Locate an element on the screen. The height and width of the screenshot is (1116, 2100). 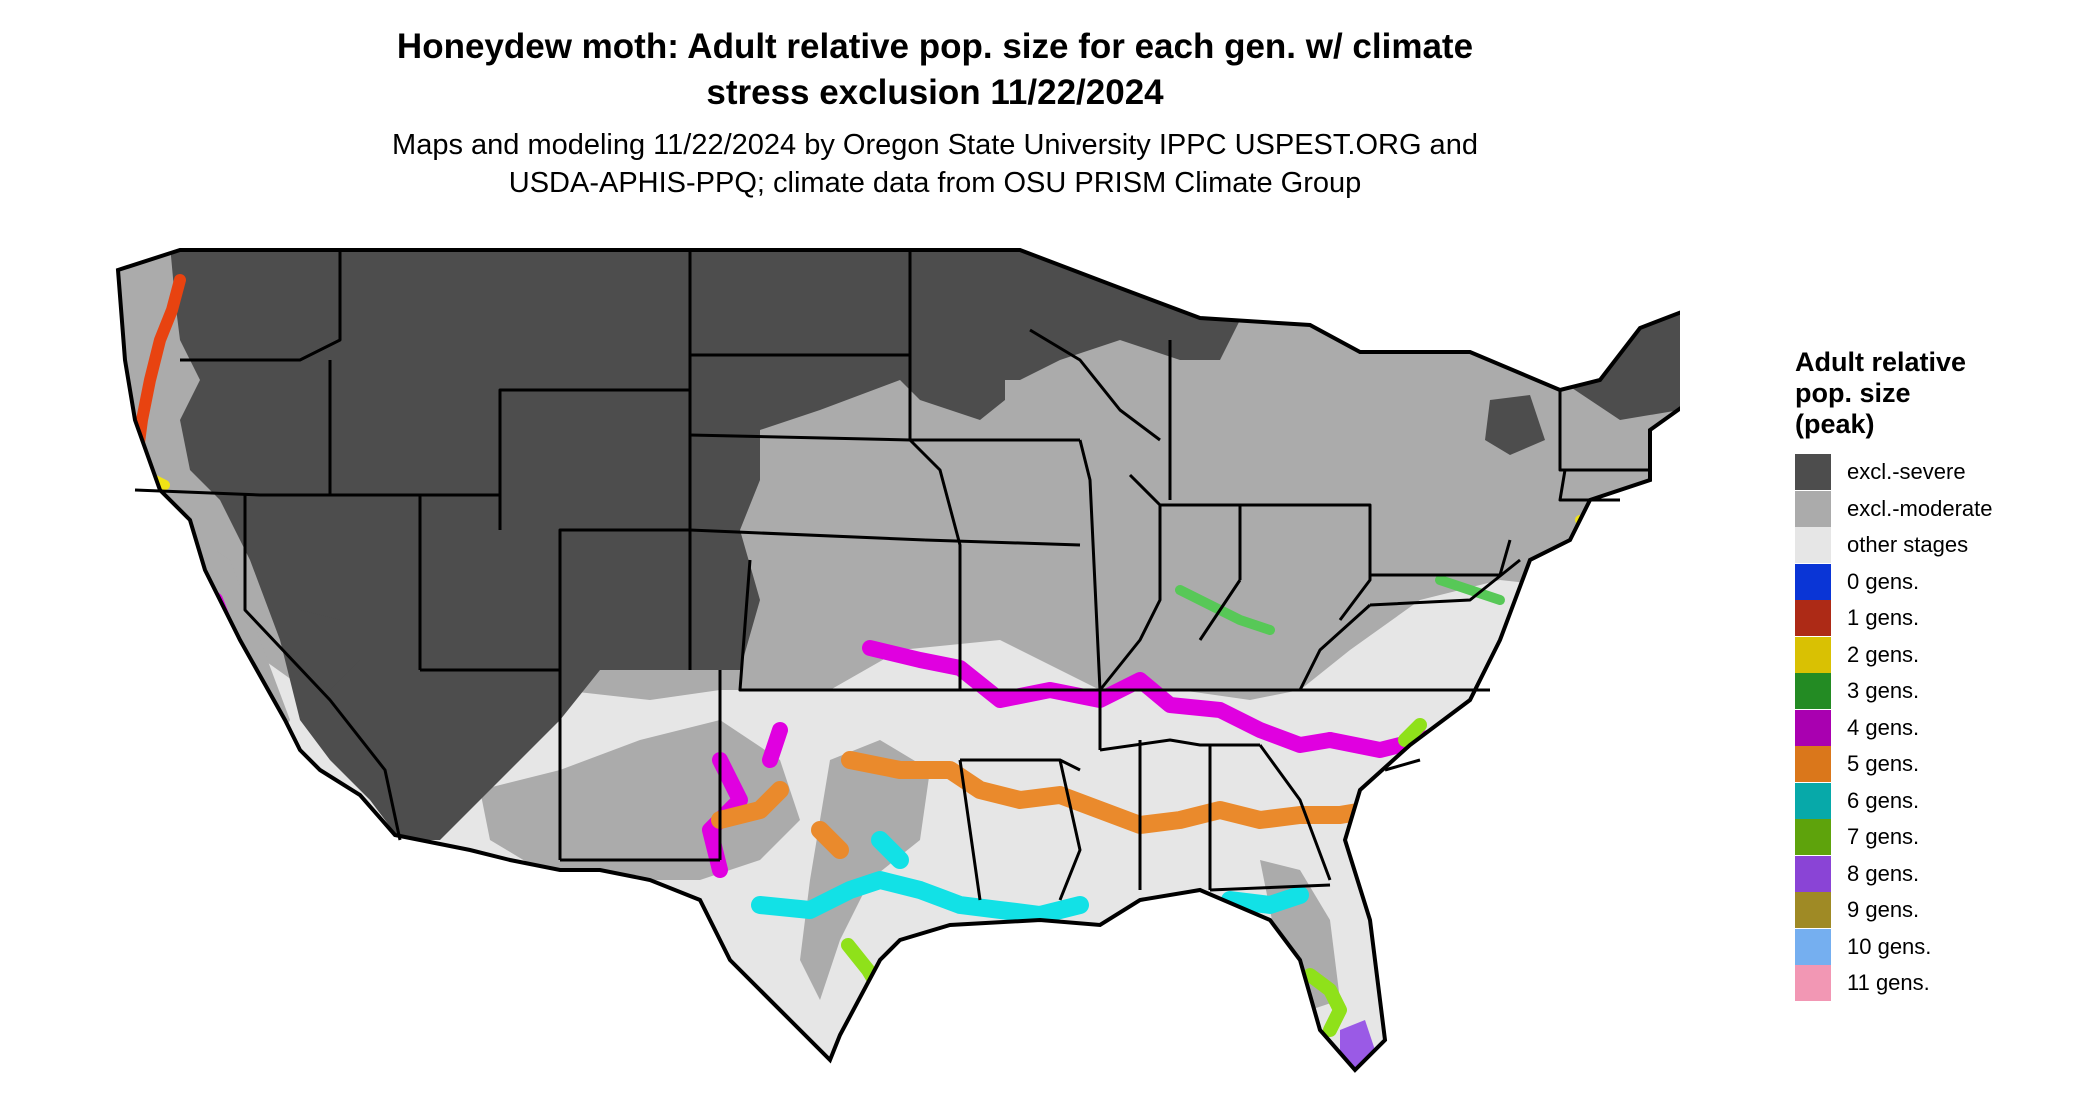
legend-label: 3 gens. is located at coordinates (1883, 690).